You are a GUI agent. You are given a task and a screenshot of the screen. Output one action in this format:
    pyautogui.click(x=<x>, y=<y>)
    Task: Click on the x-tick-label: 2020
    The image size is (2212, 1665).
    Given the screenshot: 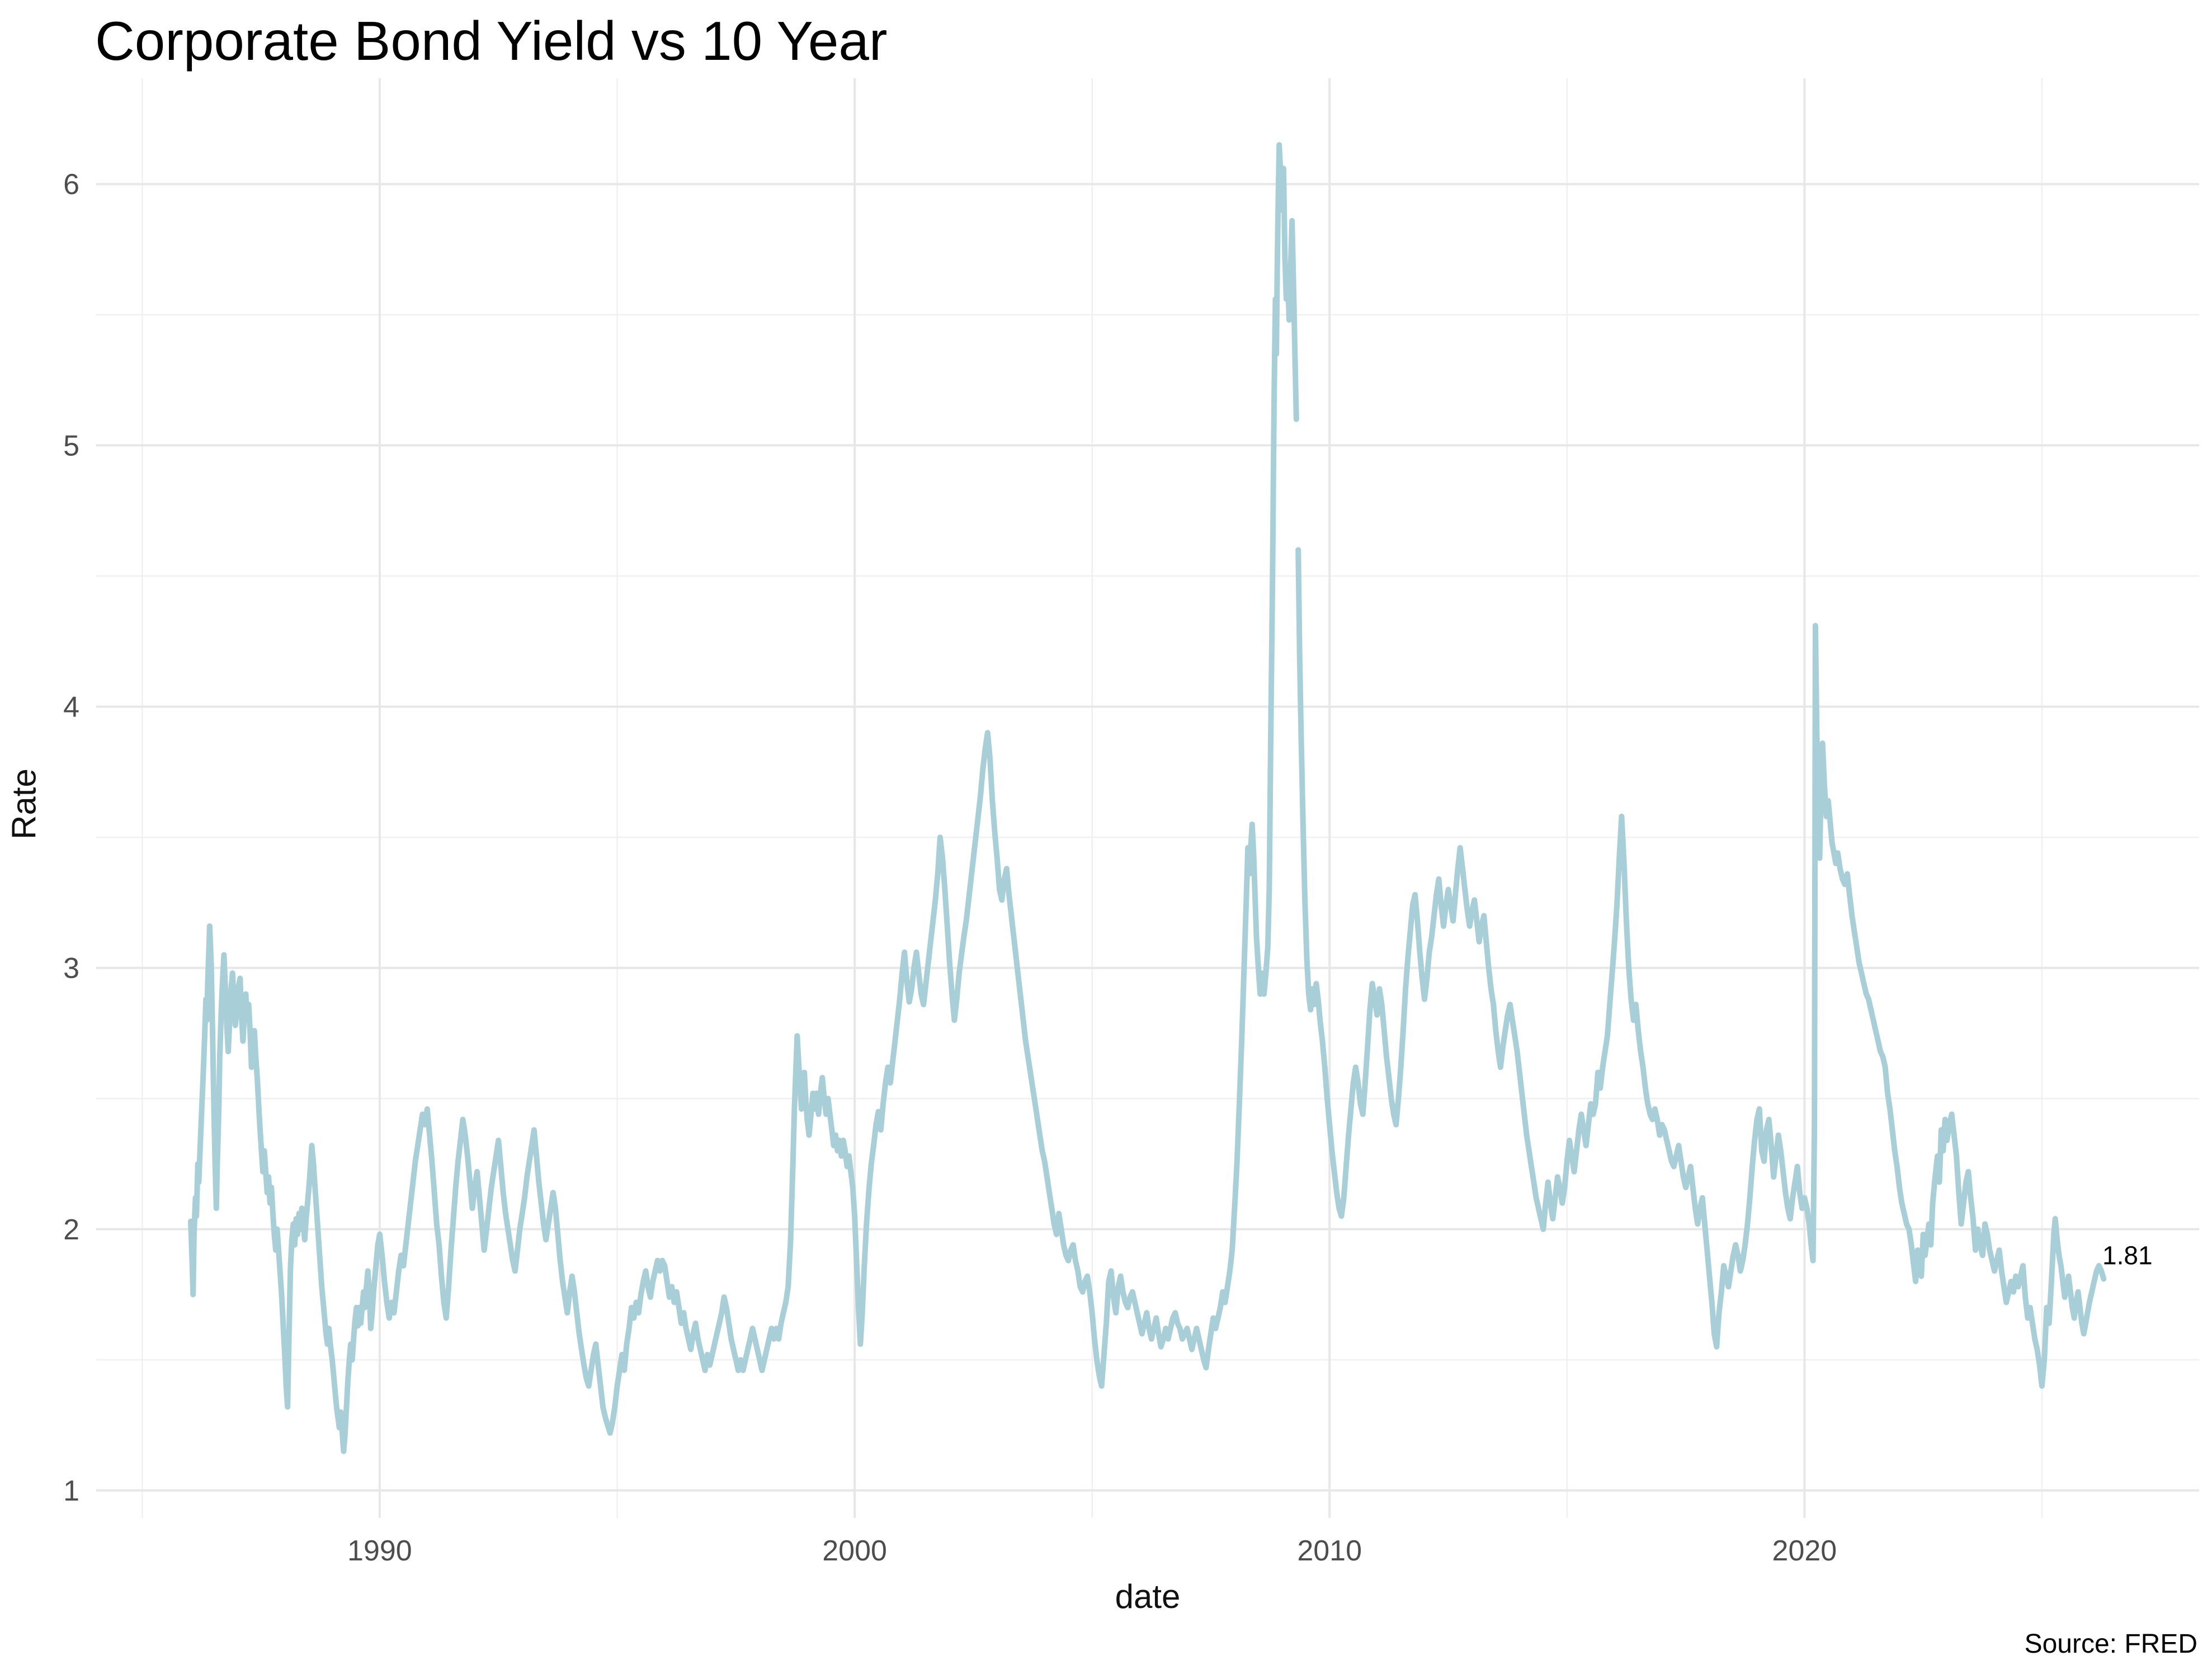 What is the action you would take?
    pyautogui.click(x=1805, y=1551)
    